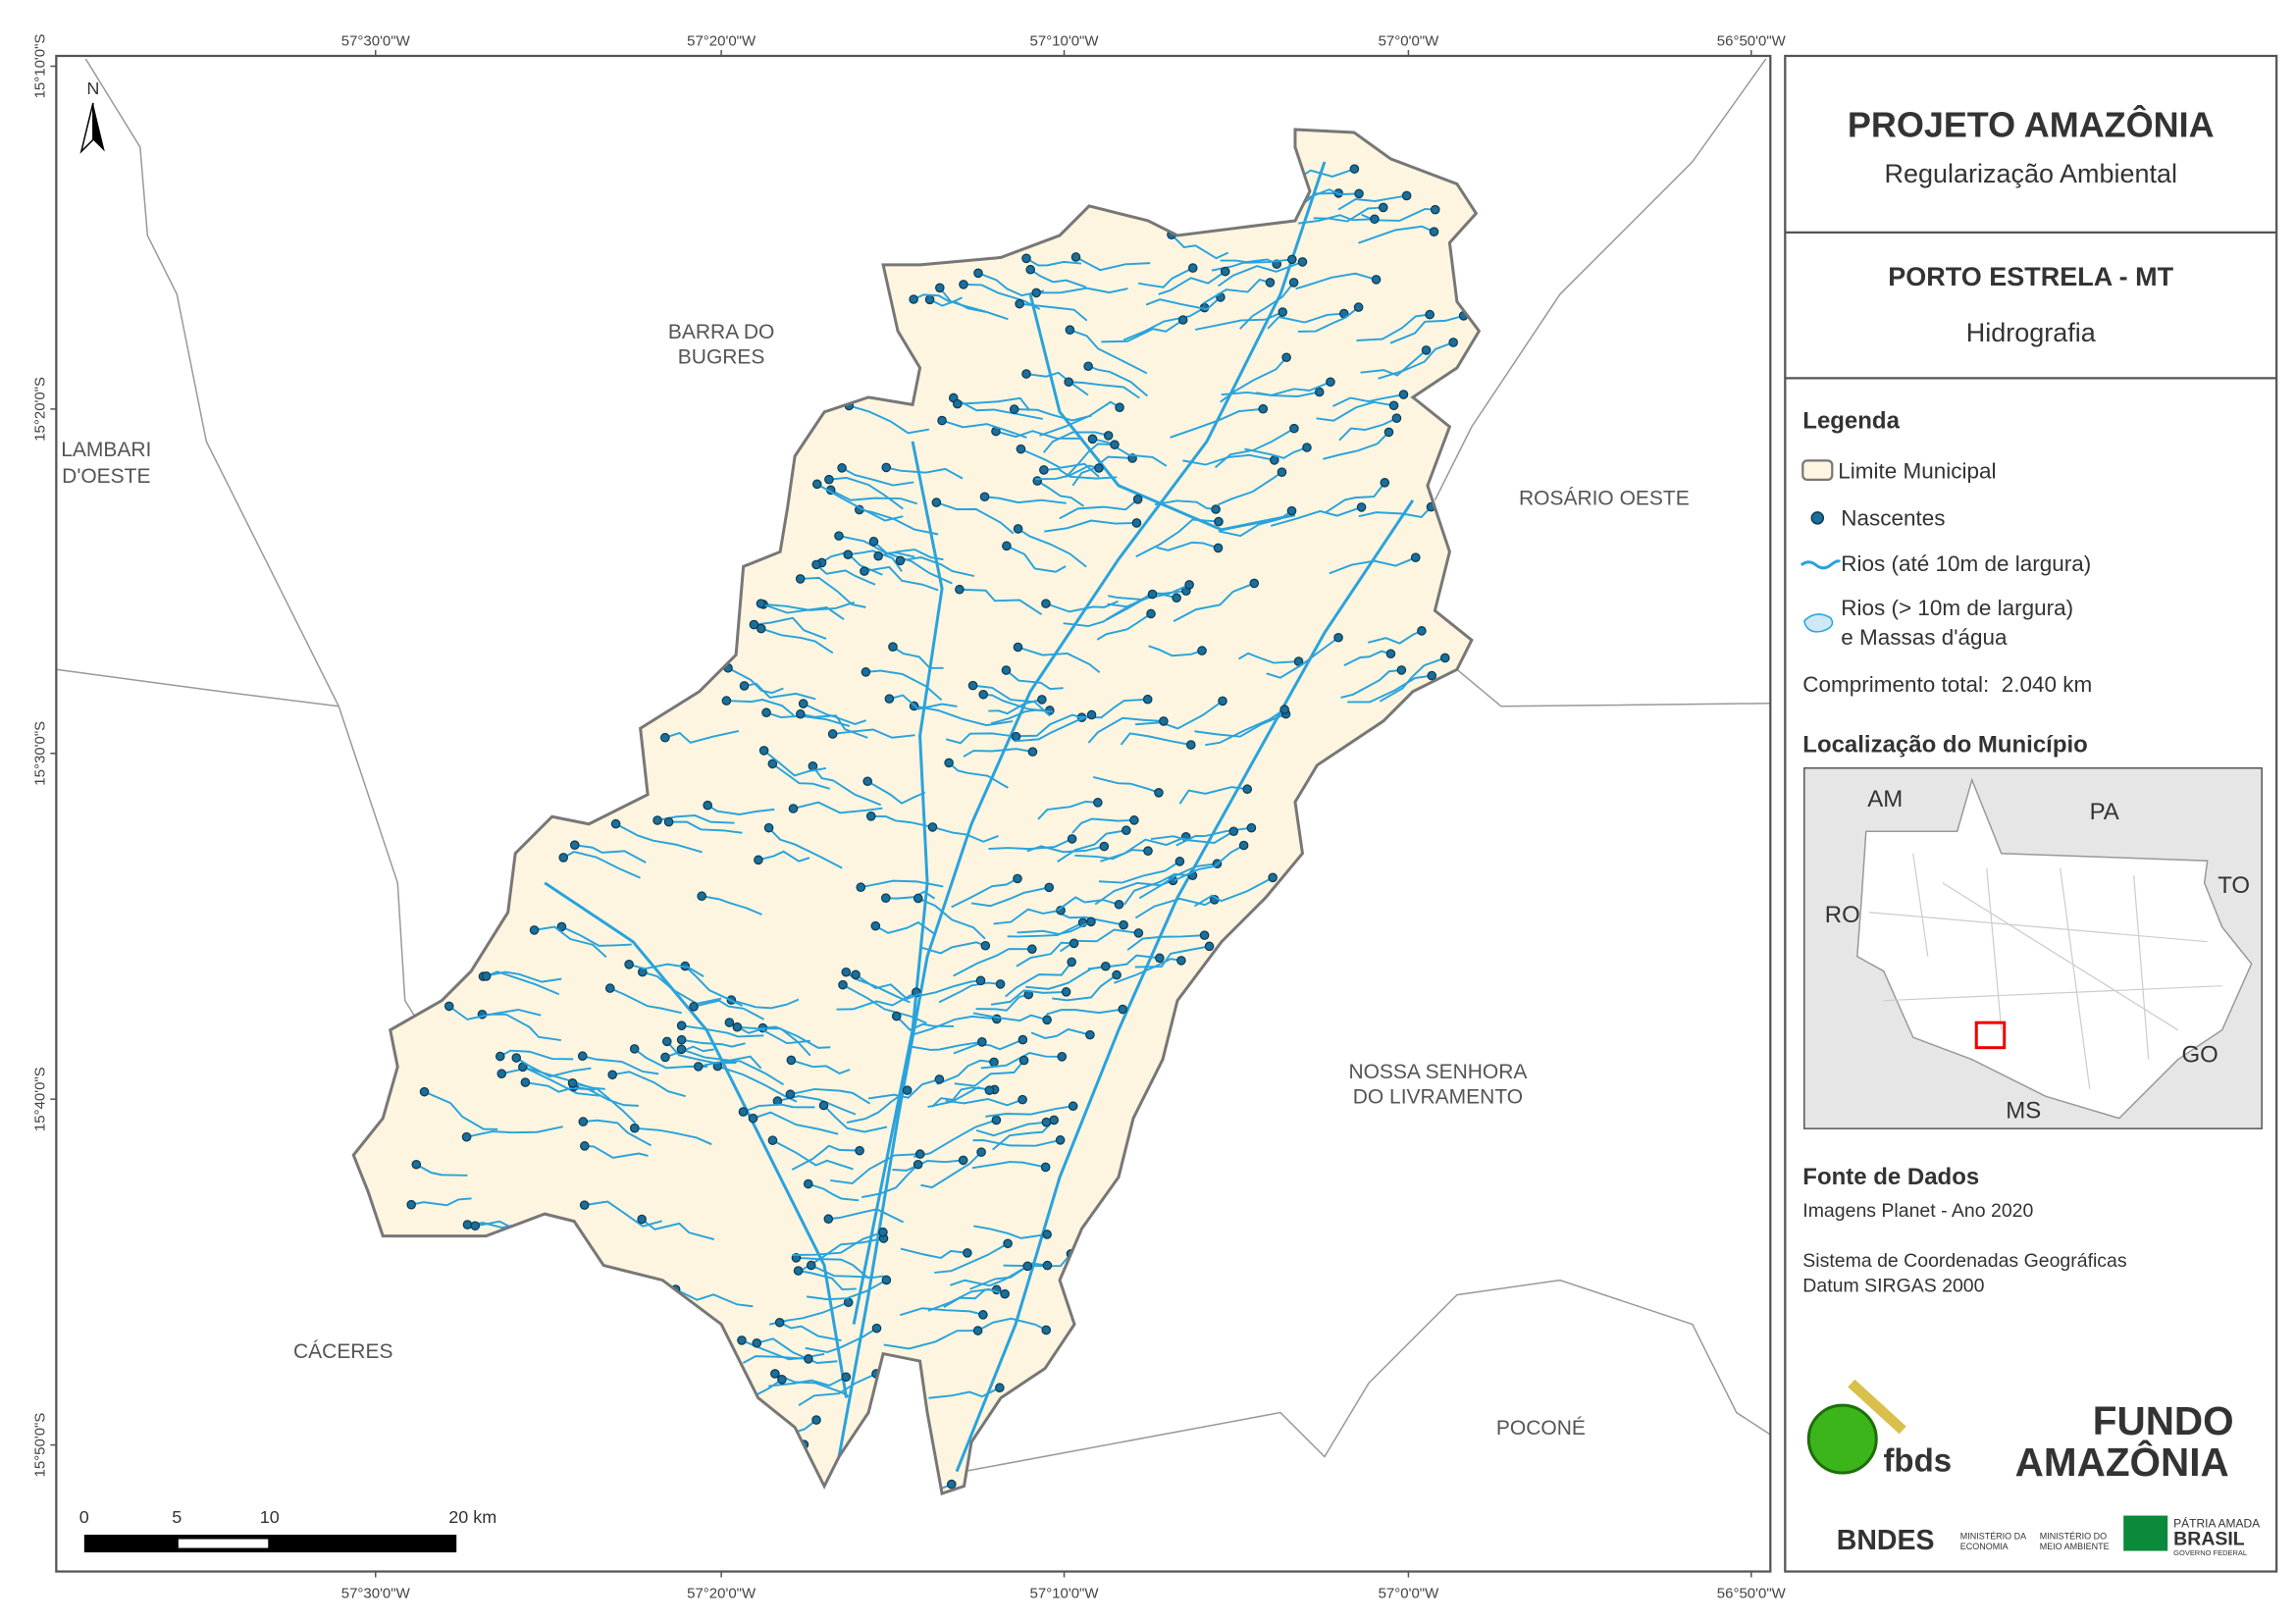 This screenshot has height=1623, width=2296. Describe the element at coordinates (1842, 915) in the screenshot. I see `inset-state-label: RO` at that location.